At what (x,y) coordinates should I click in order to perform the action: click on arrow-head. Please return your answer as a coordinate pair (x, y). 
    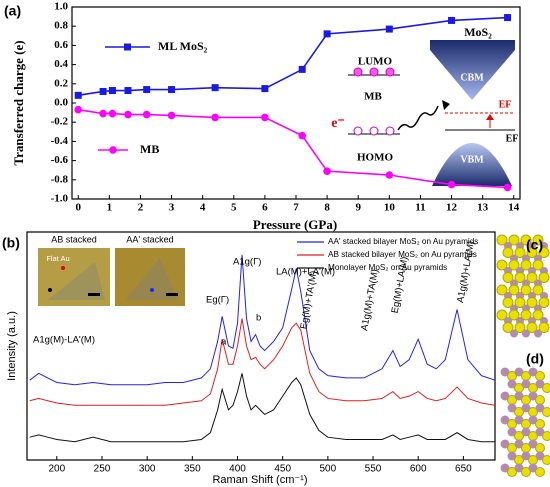
    Looking at the image, I should click on (446, 105).